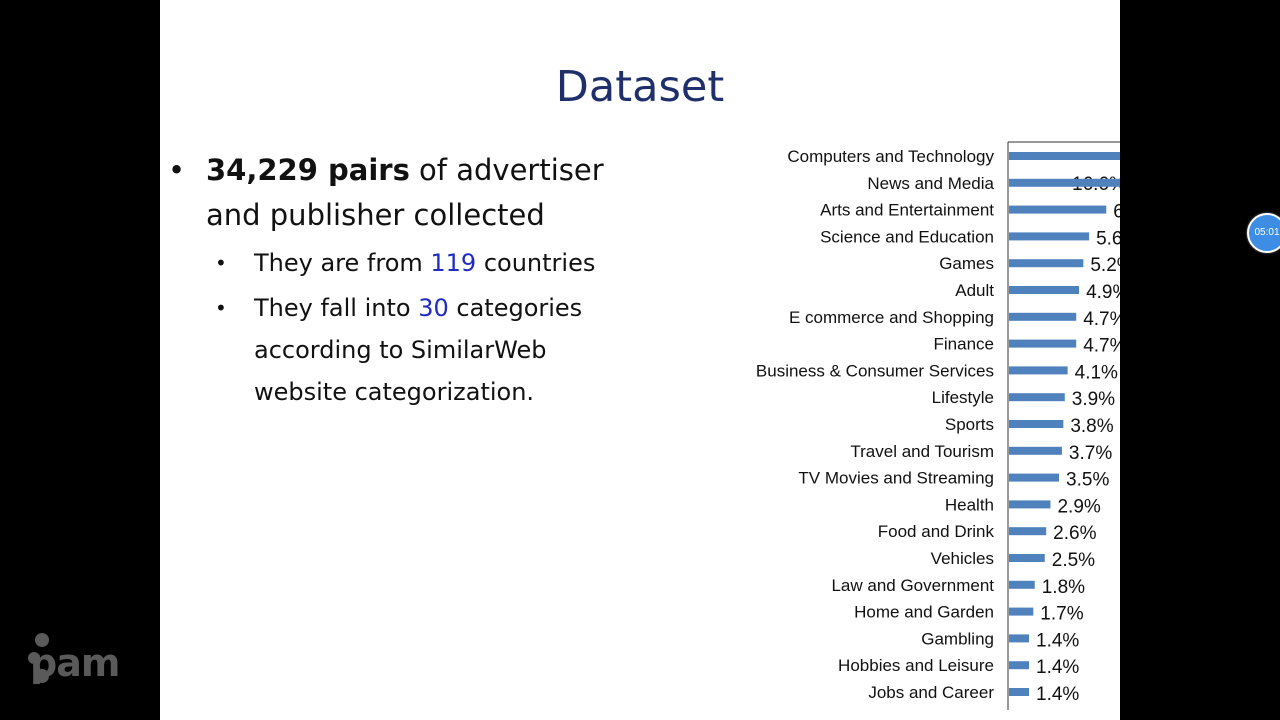 This screenshot has width=1280, height=720. I want to click on value-label: 3.7%, so click(1090, 453).